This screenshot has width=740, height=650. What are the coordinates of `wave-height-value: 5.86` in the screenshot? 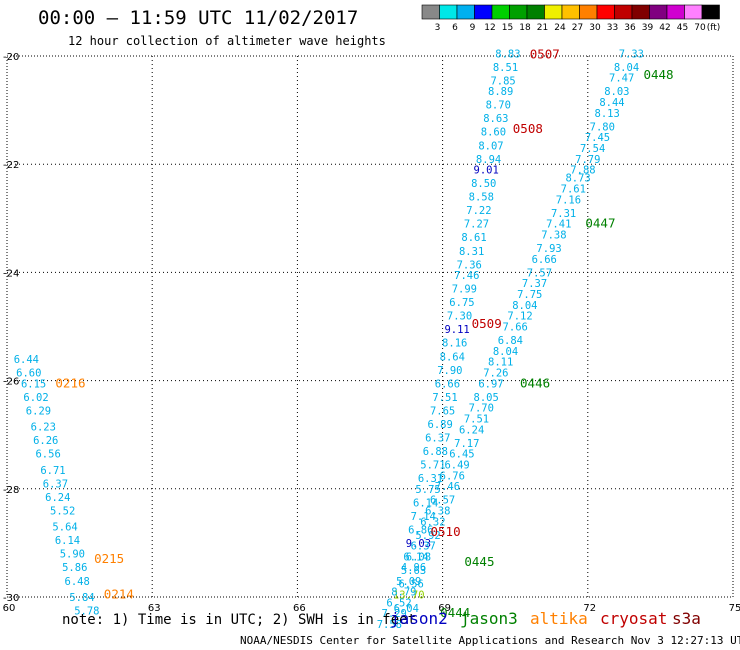 It's located at (74, 568).